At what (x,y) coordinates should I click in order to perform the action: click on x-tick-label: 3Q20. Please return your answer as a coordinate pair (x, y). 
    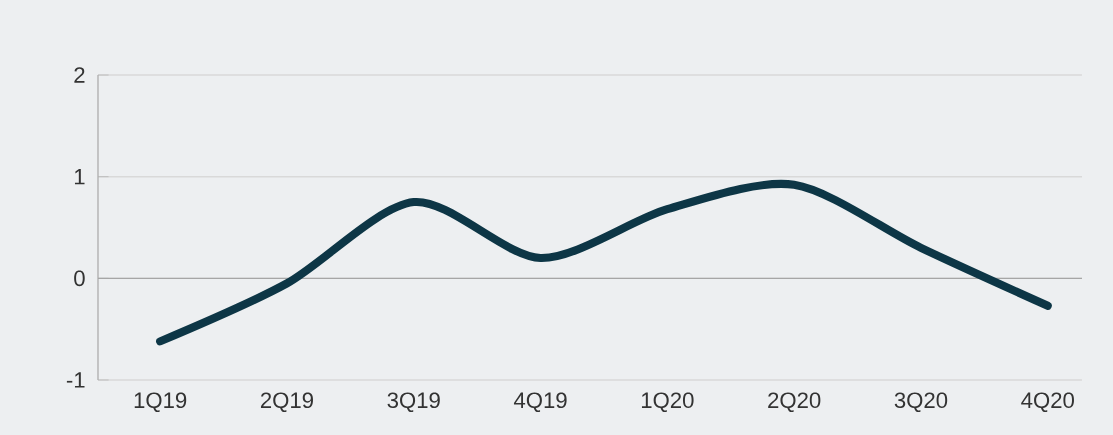
    Looking at the image, I should click on (921, 402).